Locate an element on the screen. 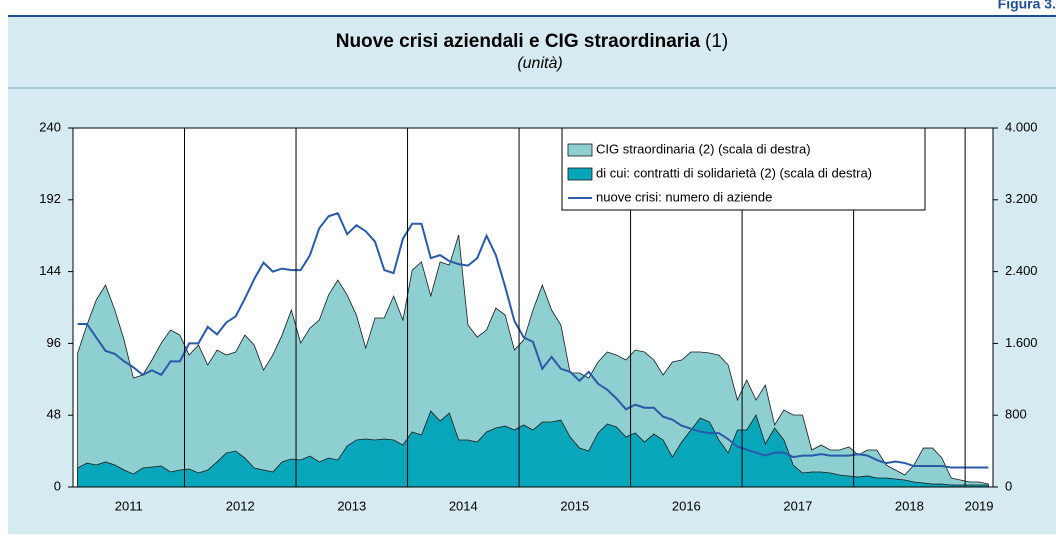  x-tick-label: 2018 is located at coordinates (909, 505).